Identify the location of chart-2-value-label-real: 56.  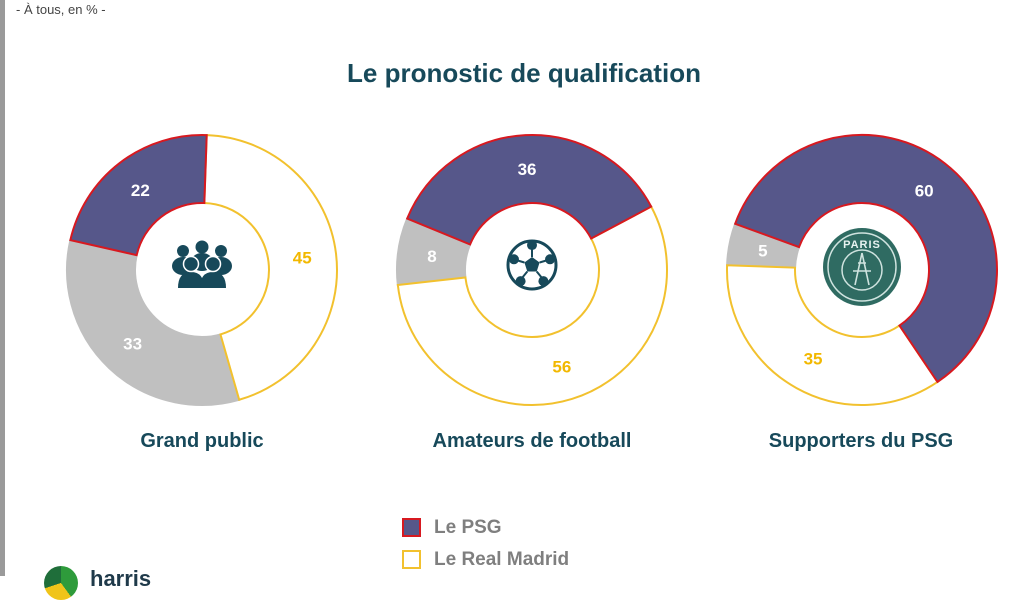
(561, 366).